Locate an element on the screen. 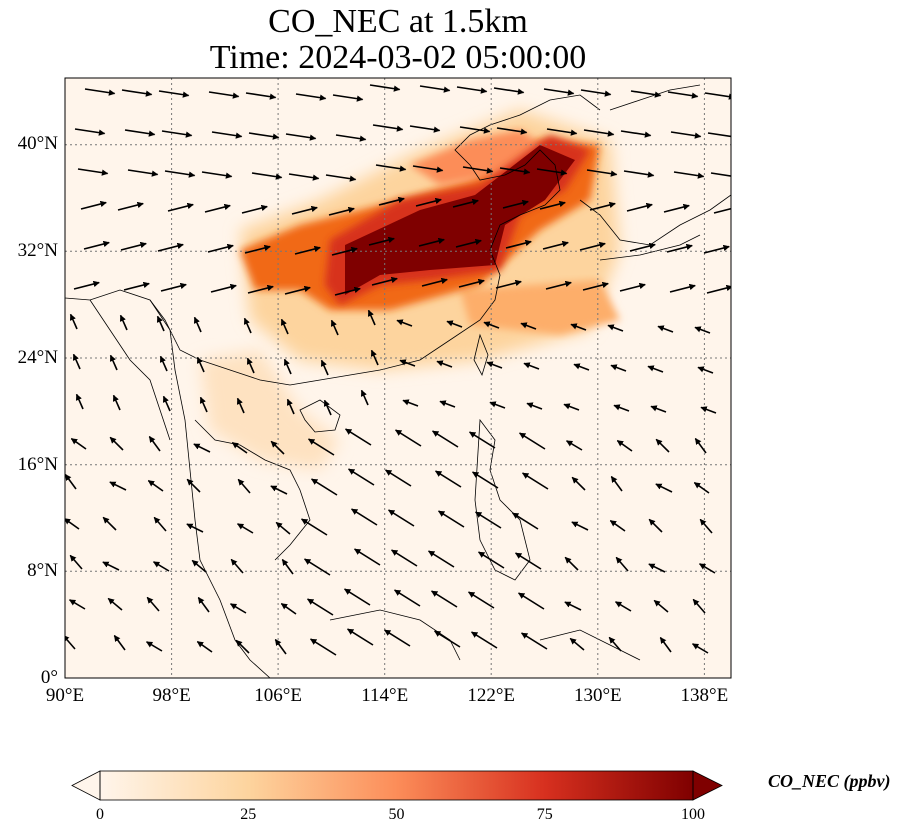  colorbar-extend-max is located at coordinates (707, 785).